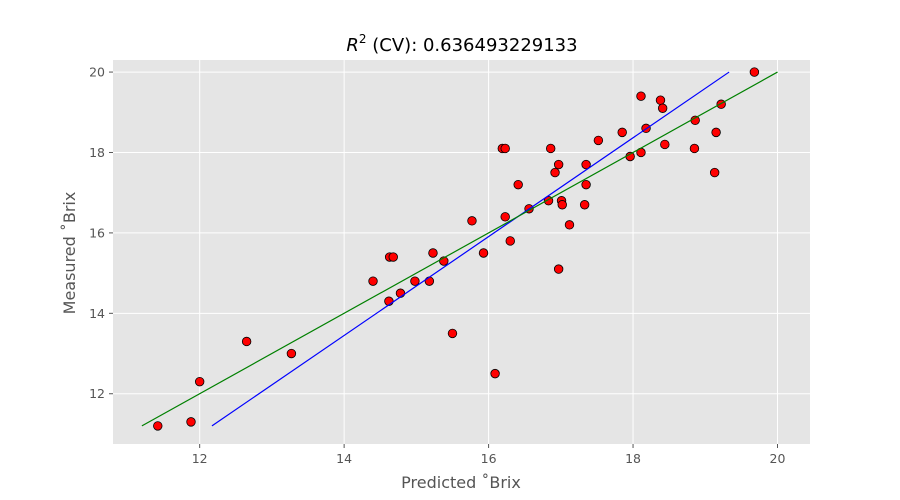 This screenshot has height=500, width=900. What do you see at coordinates (352, 45) in the screenshot?
I see `chart-title-prefix: R` at bounding box center [352, 45].